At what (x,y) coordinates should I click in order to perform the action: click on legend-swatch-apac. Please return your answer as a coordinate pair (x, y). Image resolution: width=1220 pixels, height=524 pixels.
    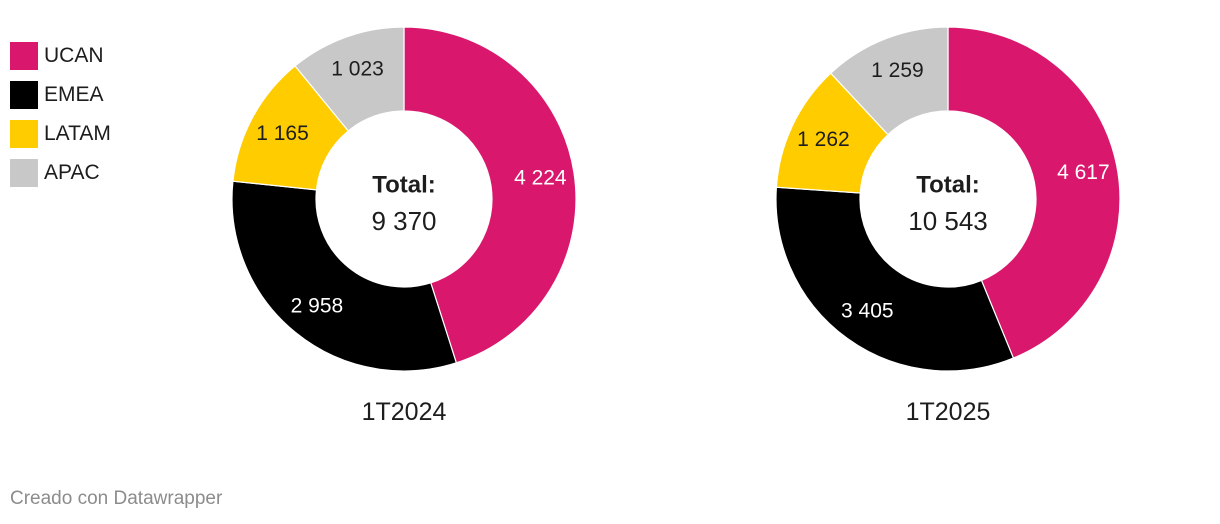
    Looking at the image, I should click on (24, 173).